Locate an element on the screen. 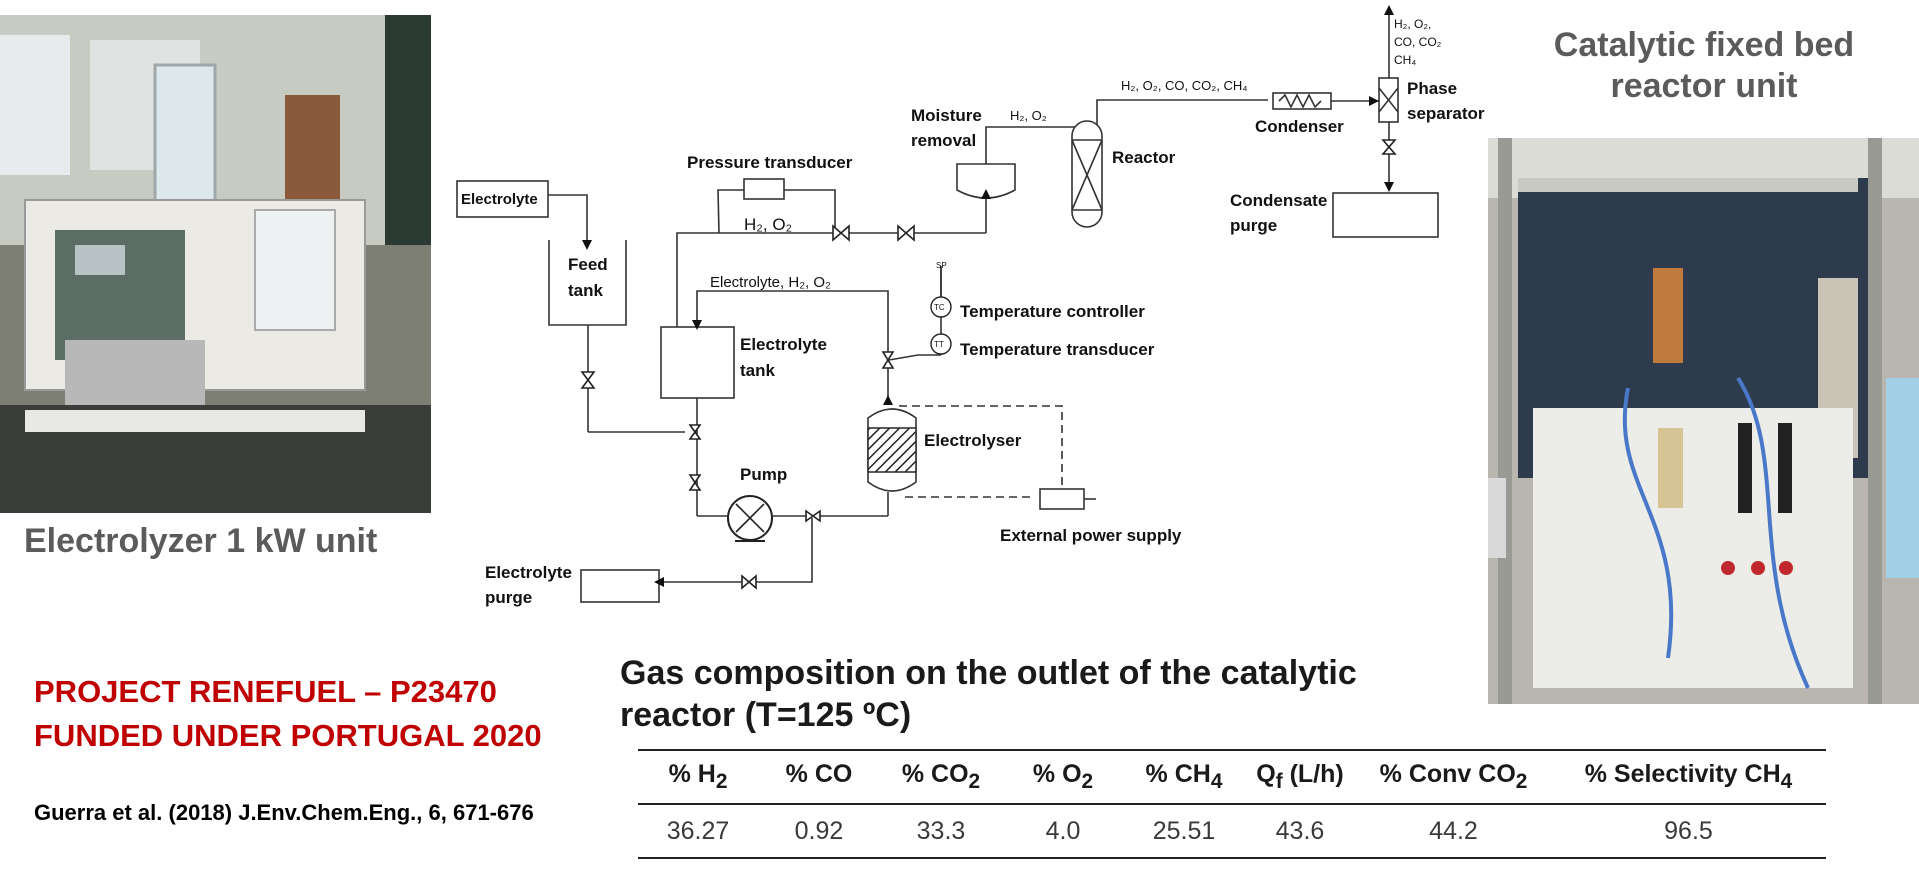 The width and height of the screenshot is (1919, 874). electrolyser-label: Electrolyser is located at coordinates (973, 440).